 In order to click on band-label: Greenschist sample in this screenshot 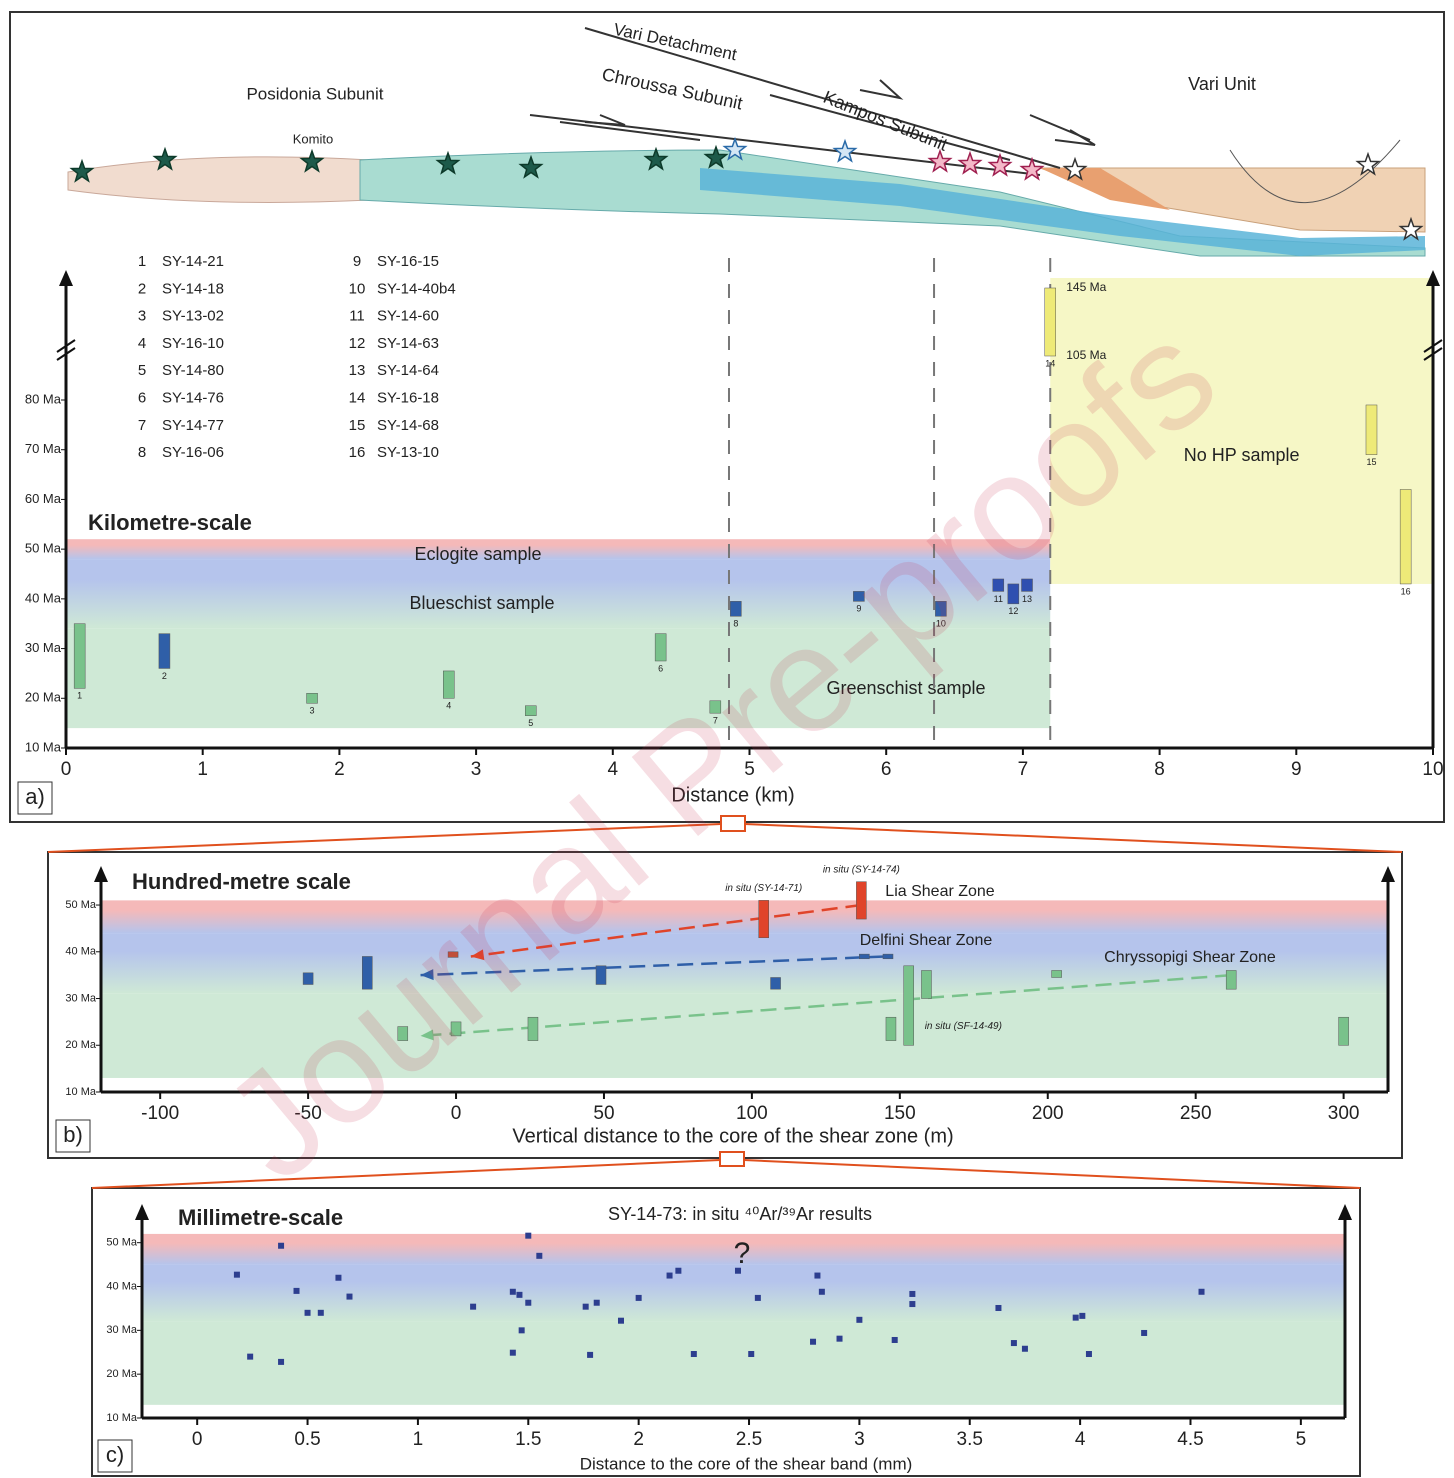, I will do `click(905, 688)`.